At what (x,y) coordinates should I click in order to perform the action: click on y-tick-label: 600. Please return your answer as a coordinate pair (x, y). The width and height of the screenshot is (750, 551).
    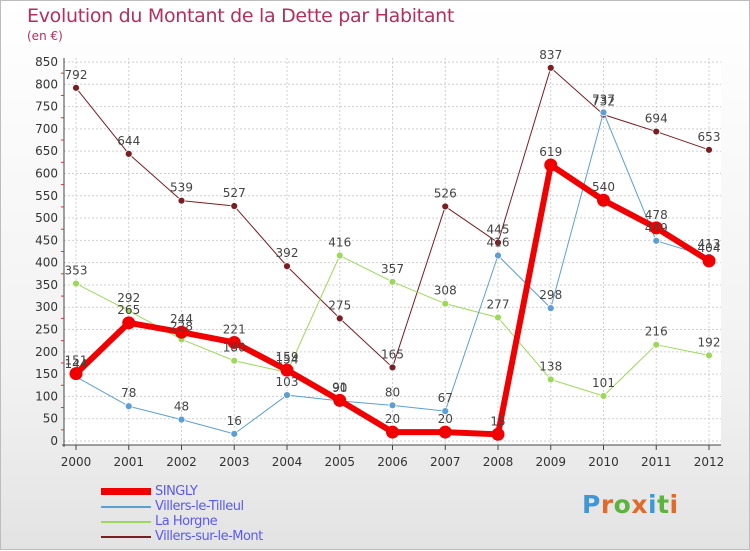
    Looking at the image, I should click on (46, 173).